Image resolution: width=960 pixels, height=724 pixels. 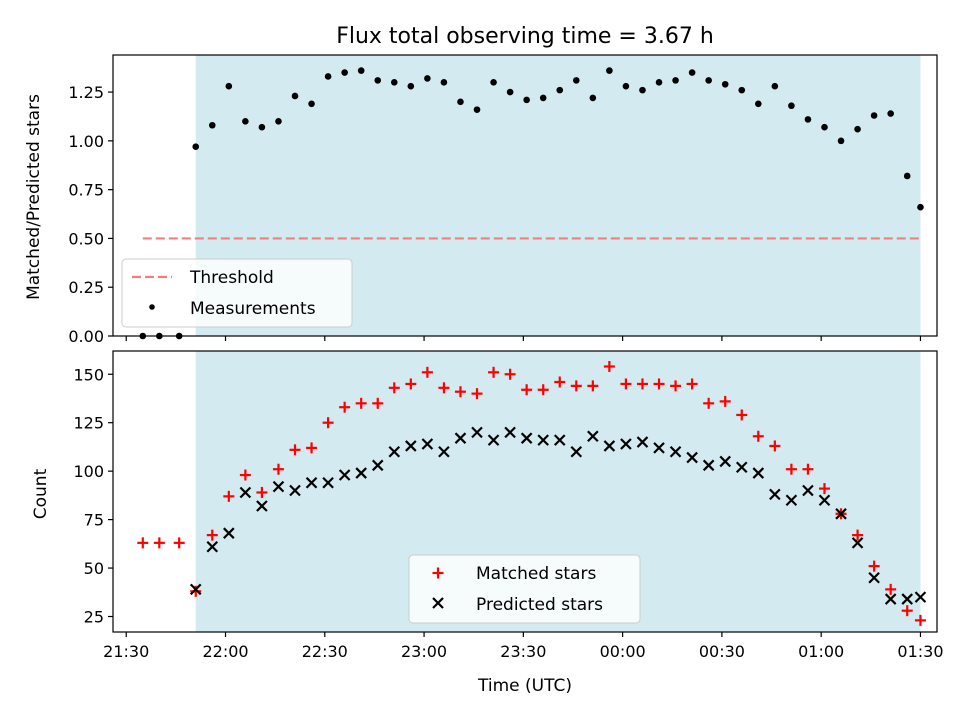 What do you see at coordinates (253, 309) in the screenshot?
I see `legend-measurements-label: Measurements` at bounding box center [253, 309].